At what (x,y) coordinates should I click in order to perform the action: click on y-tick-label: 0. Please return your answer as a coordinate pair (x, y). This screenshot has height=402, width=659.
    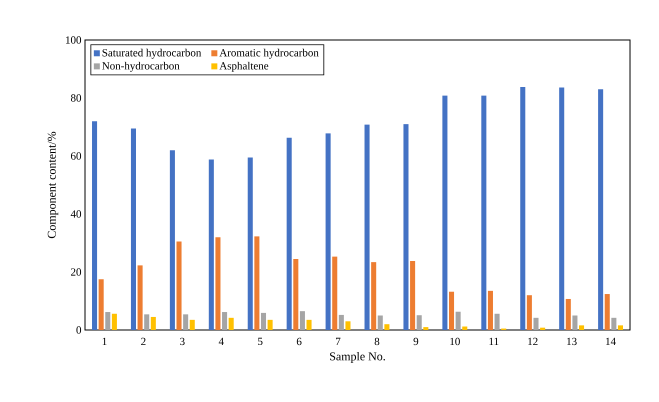
    Looking at the image, I should click on (79, 330).